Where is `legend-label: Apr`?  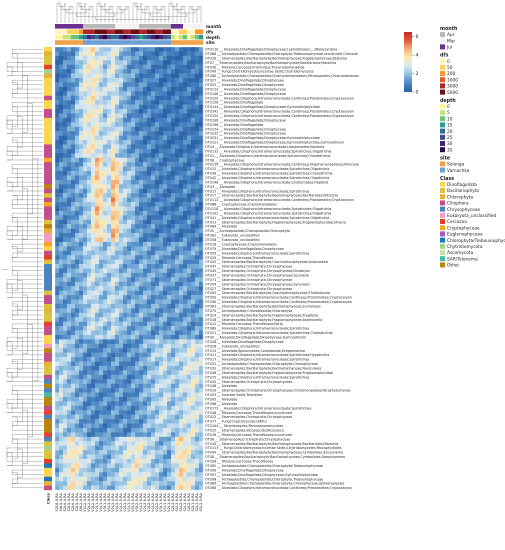
legend-label: Apr is located at coordinates (451, 35).